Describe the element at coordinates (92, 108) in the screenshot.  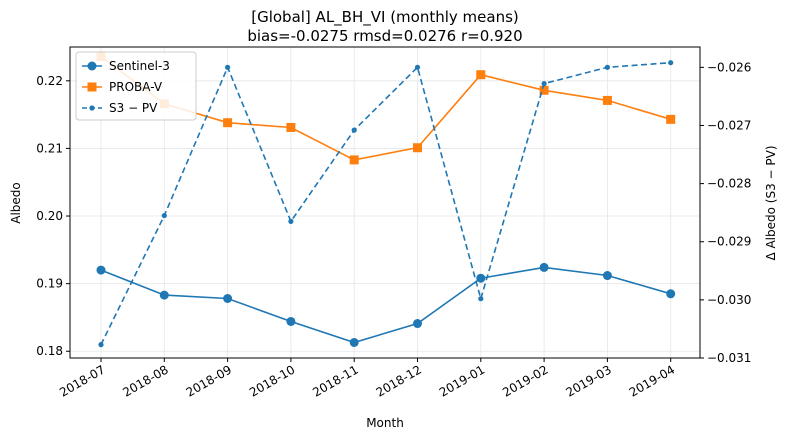
I see `legend-diff-marker` at that location.